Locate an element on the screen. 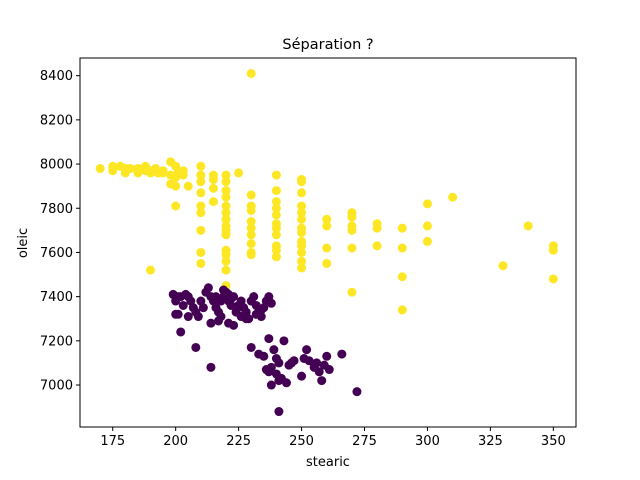 This screenshot has width=640, height=480. y-tick-label: 7800 is located at coordinates (56, 209).